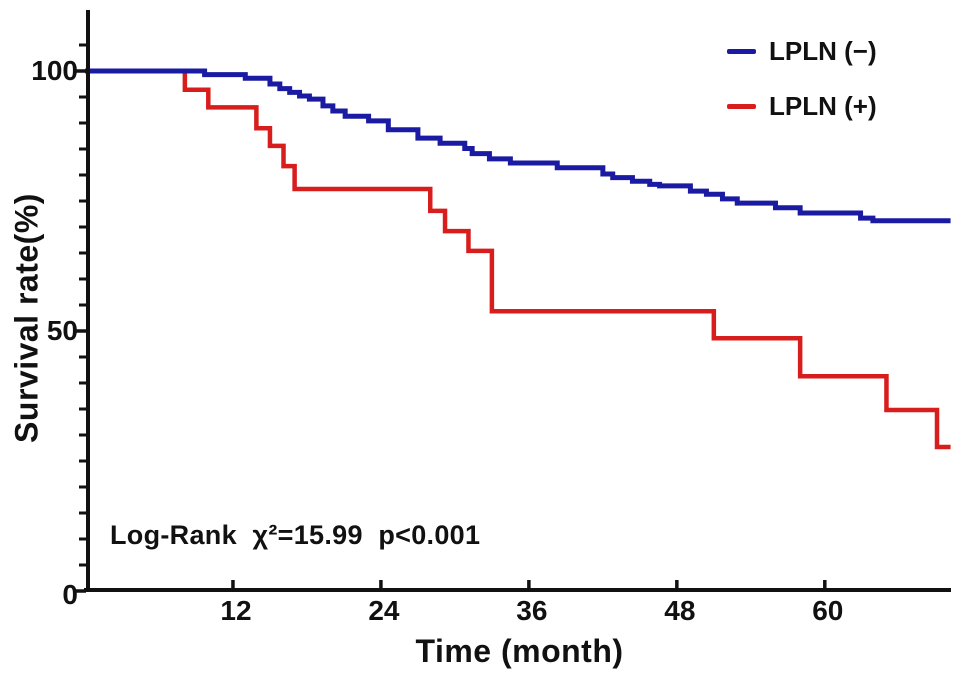 This screenshot has width=970, height=685. I want to click on legend-item-lpln-negative: LPLN (−), so click(802, 51).